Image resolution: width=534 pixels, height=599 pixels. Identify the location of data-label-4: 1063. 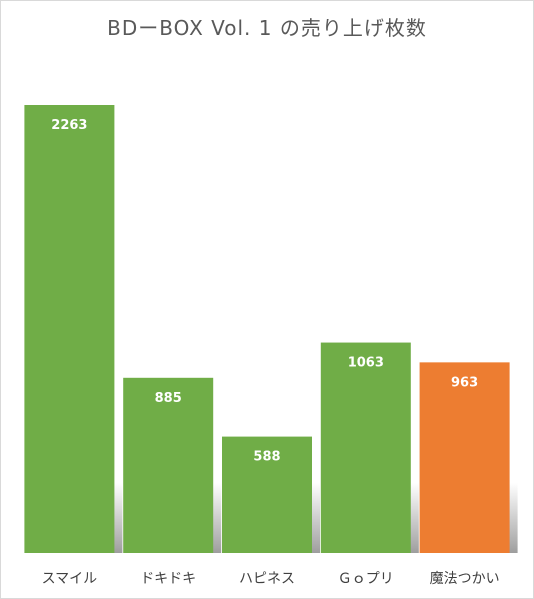
(366, 363).